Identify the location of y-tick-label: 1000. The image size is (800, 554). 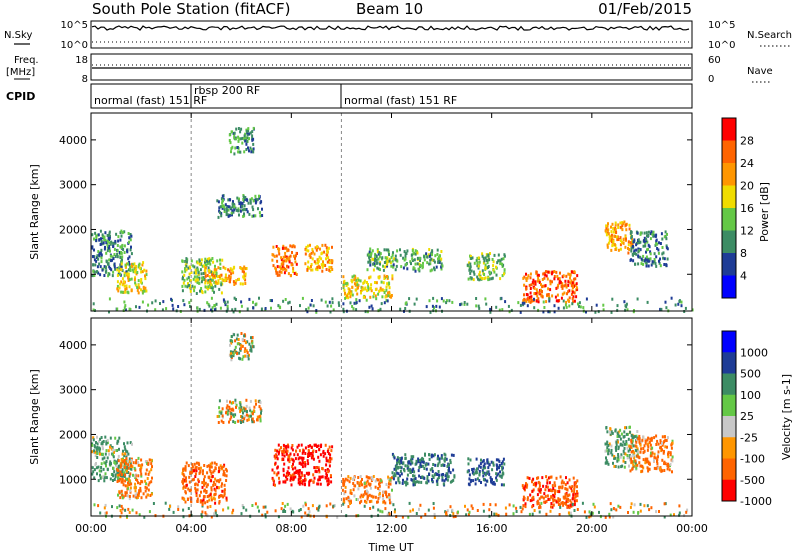
(73, 479).